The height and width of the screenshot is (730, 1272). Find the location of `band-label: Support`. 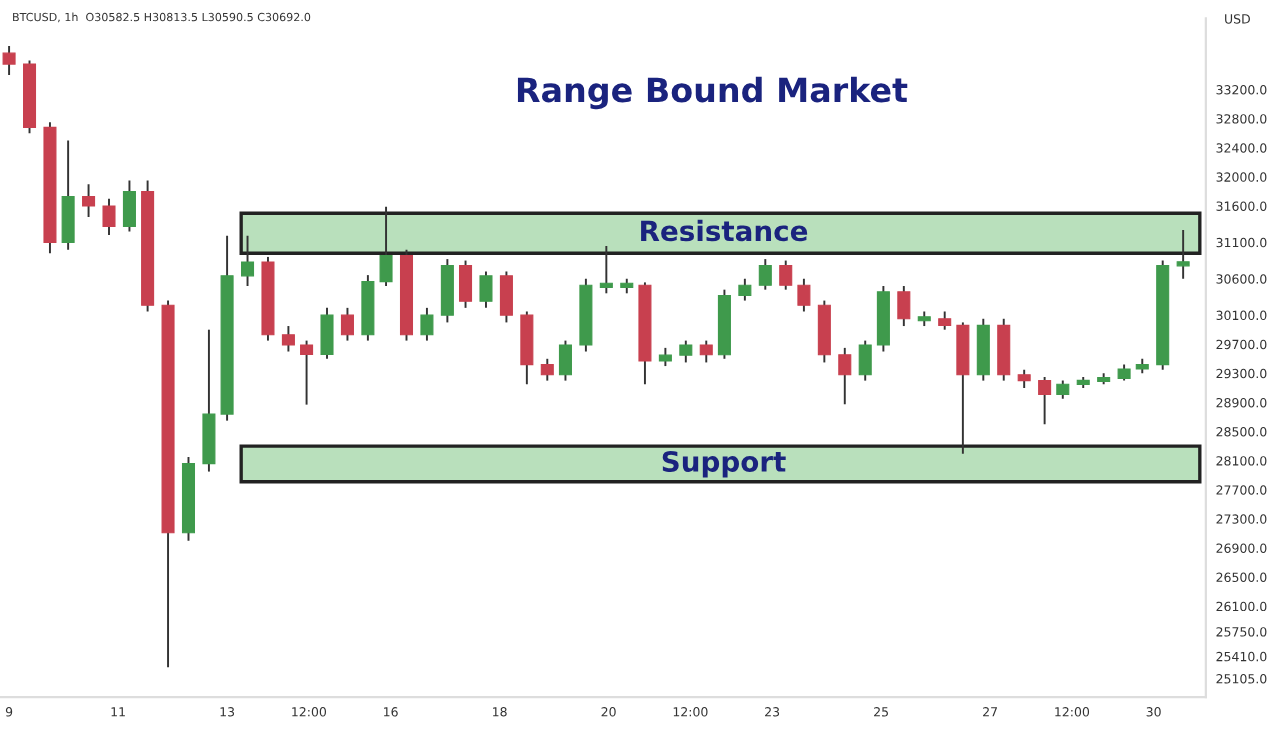

band-label: Support is located at coordinates (724, 464).